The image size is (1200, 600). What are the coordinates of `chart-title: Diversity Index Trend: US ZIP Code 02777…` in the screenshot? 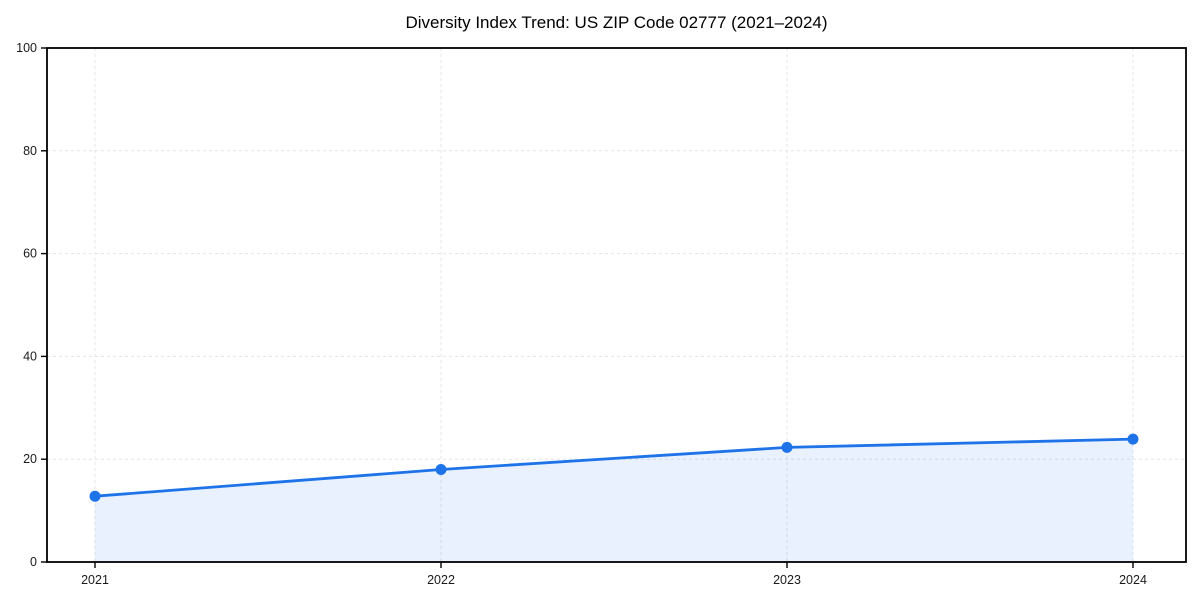 It's located at (616, 22).